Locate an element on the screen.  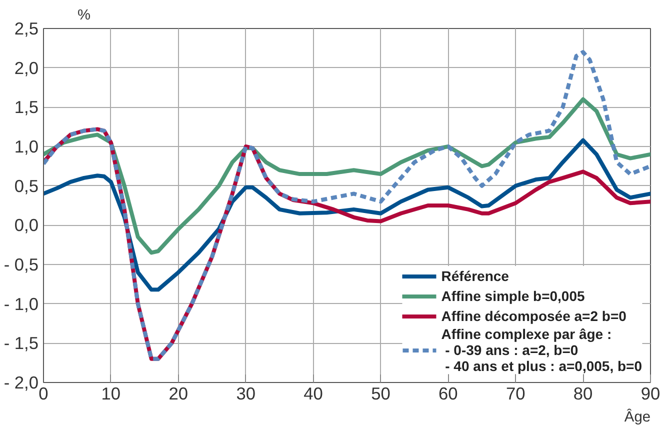
y-tick-label: - 0,5 is located at coordinates (21, 264).